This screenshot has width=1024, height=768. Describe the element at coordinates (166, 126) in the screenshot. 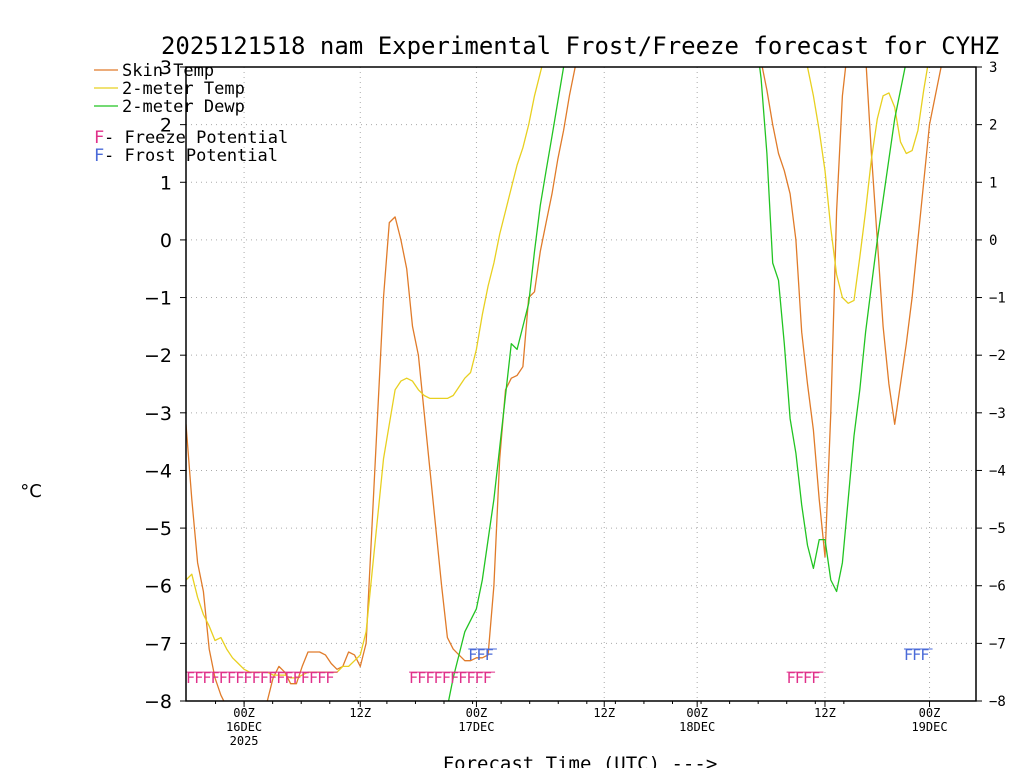

I see `y-tick-label-left: 2` at that location.